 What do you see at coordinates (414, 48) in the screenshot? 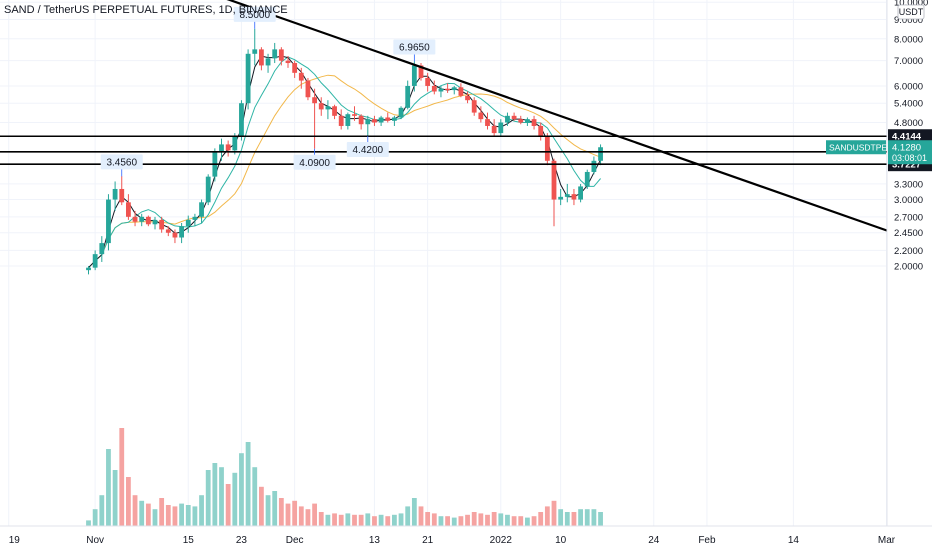
I see `price-label-text: 6.9650` at bounding box center [414, 48].